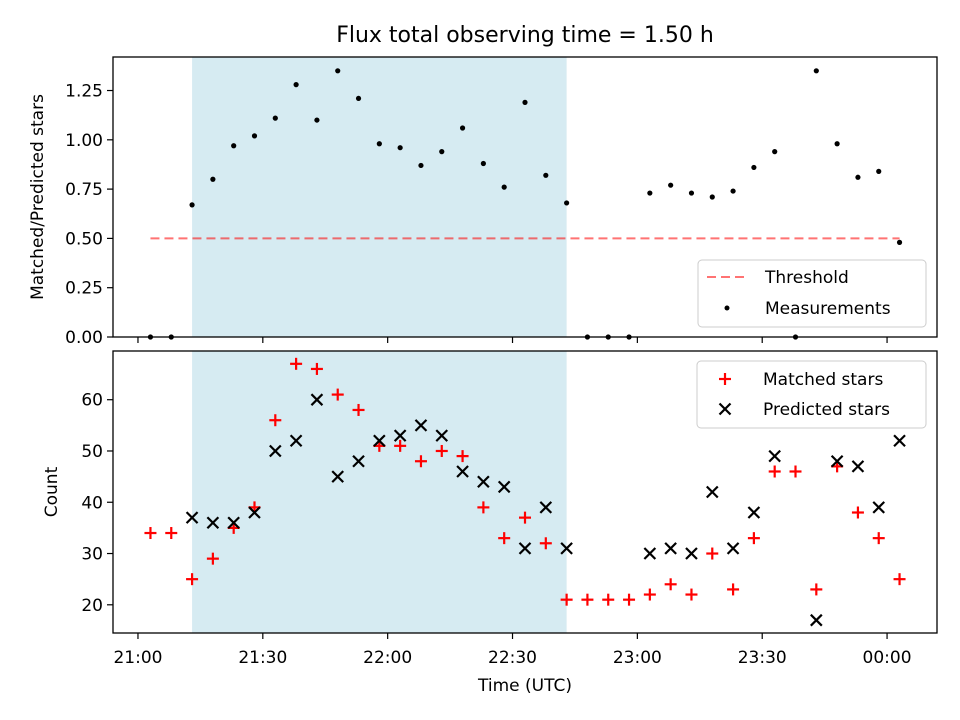  Describe the element at coordinates (137, 658) in the screenshot. I see `x-tick-label: 21:00` at that location.